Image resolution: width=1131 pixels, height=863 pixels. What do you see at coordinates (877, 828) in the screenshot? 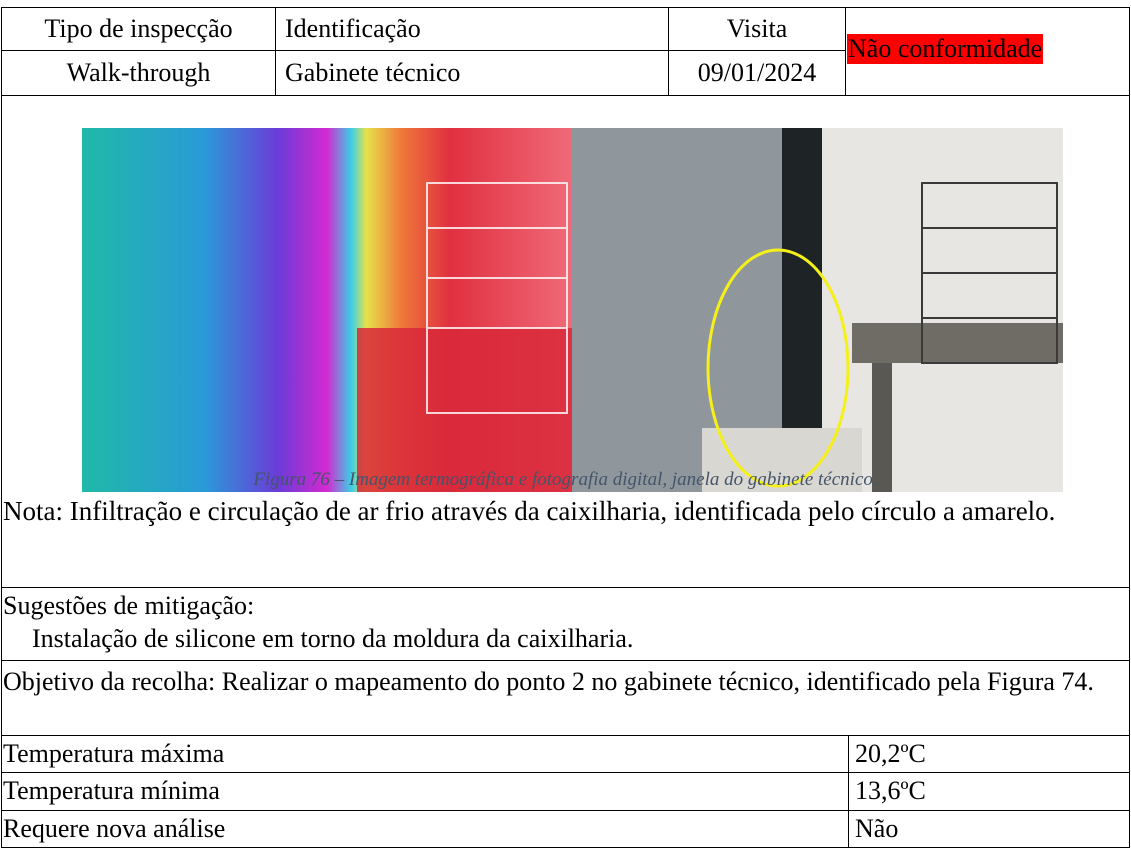
I see `result-value: Não` at bounding box center [877, 828].